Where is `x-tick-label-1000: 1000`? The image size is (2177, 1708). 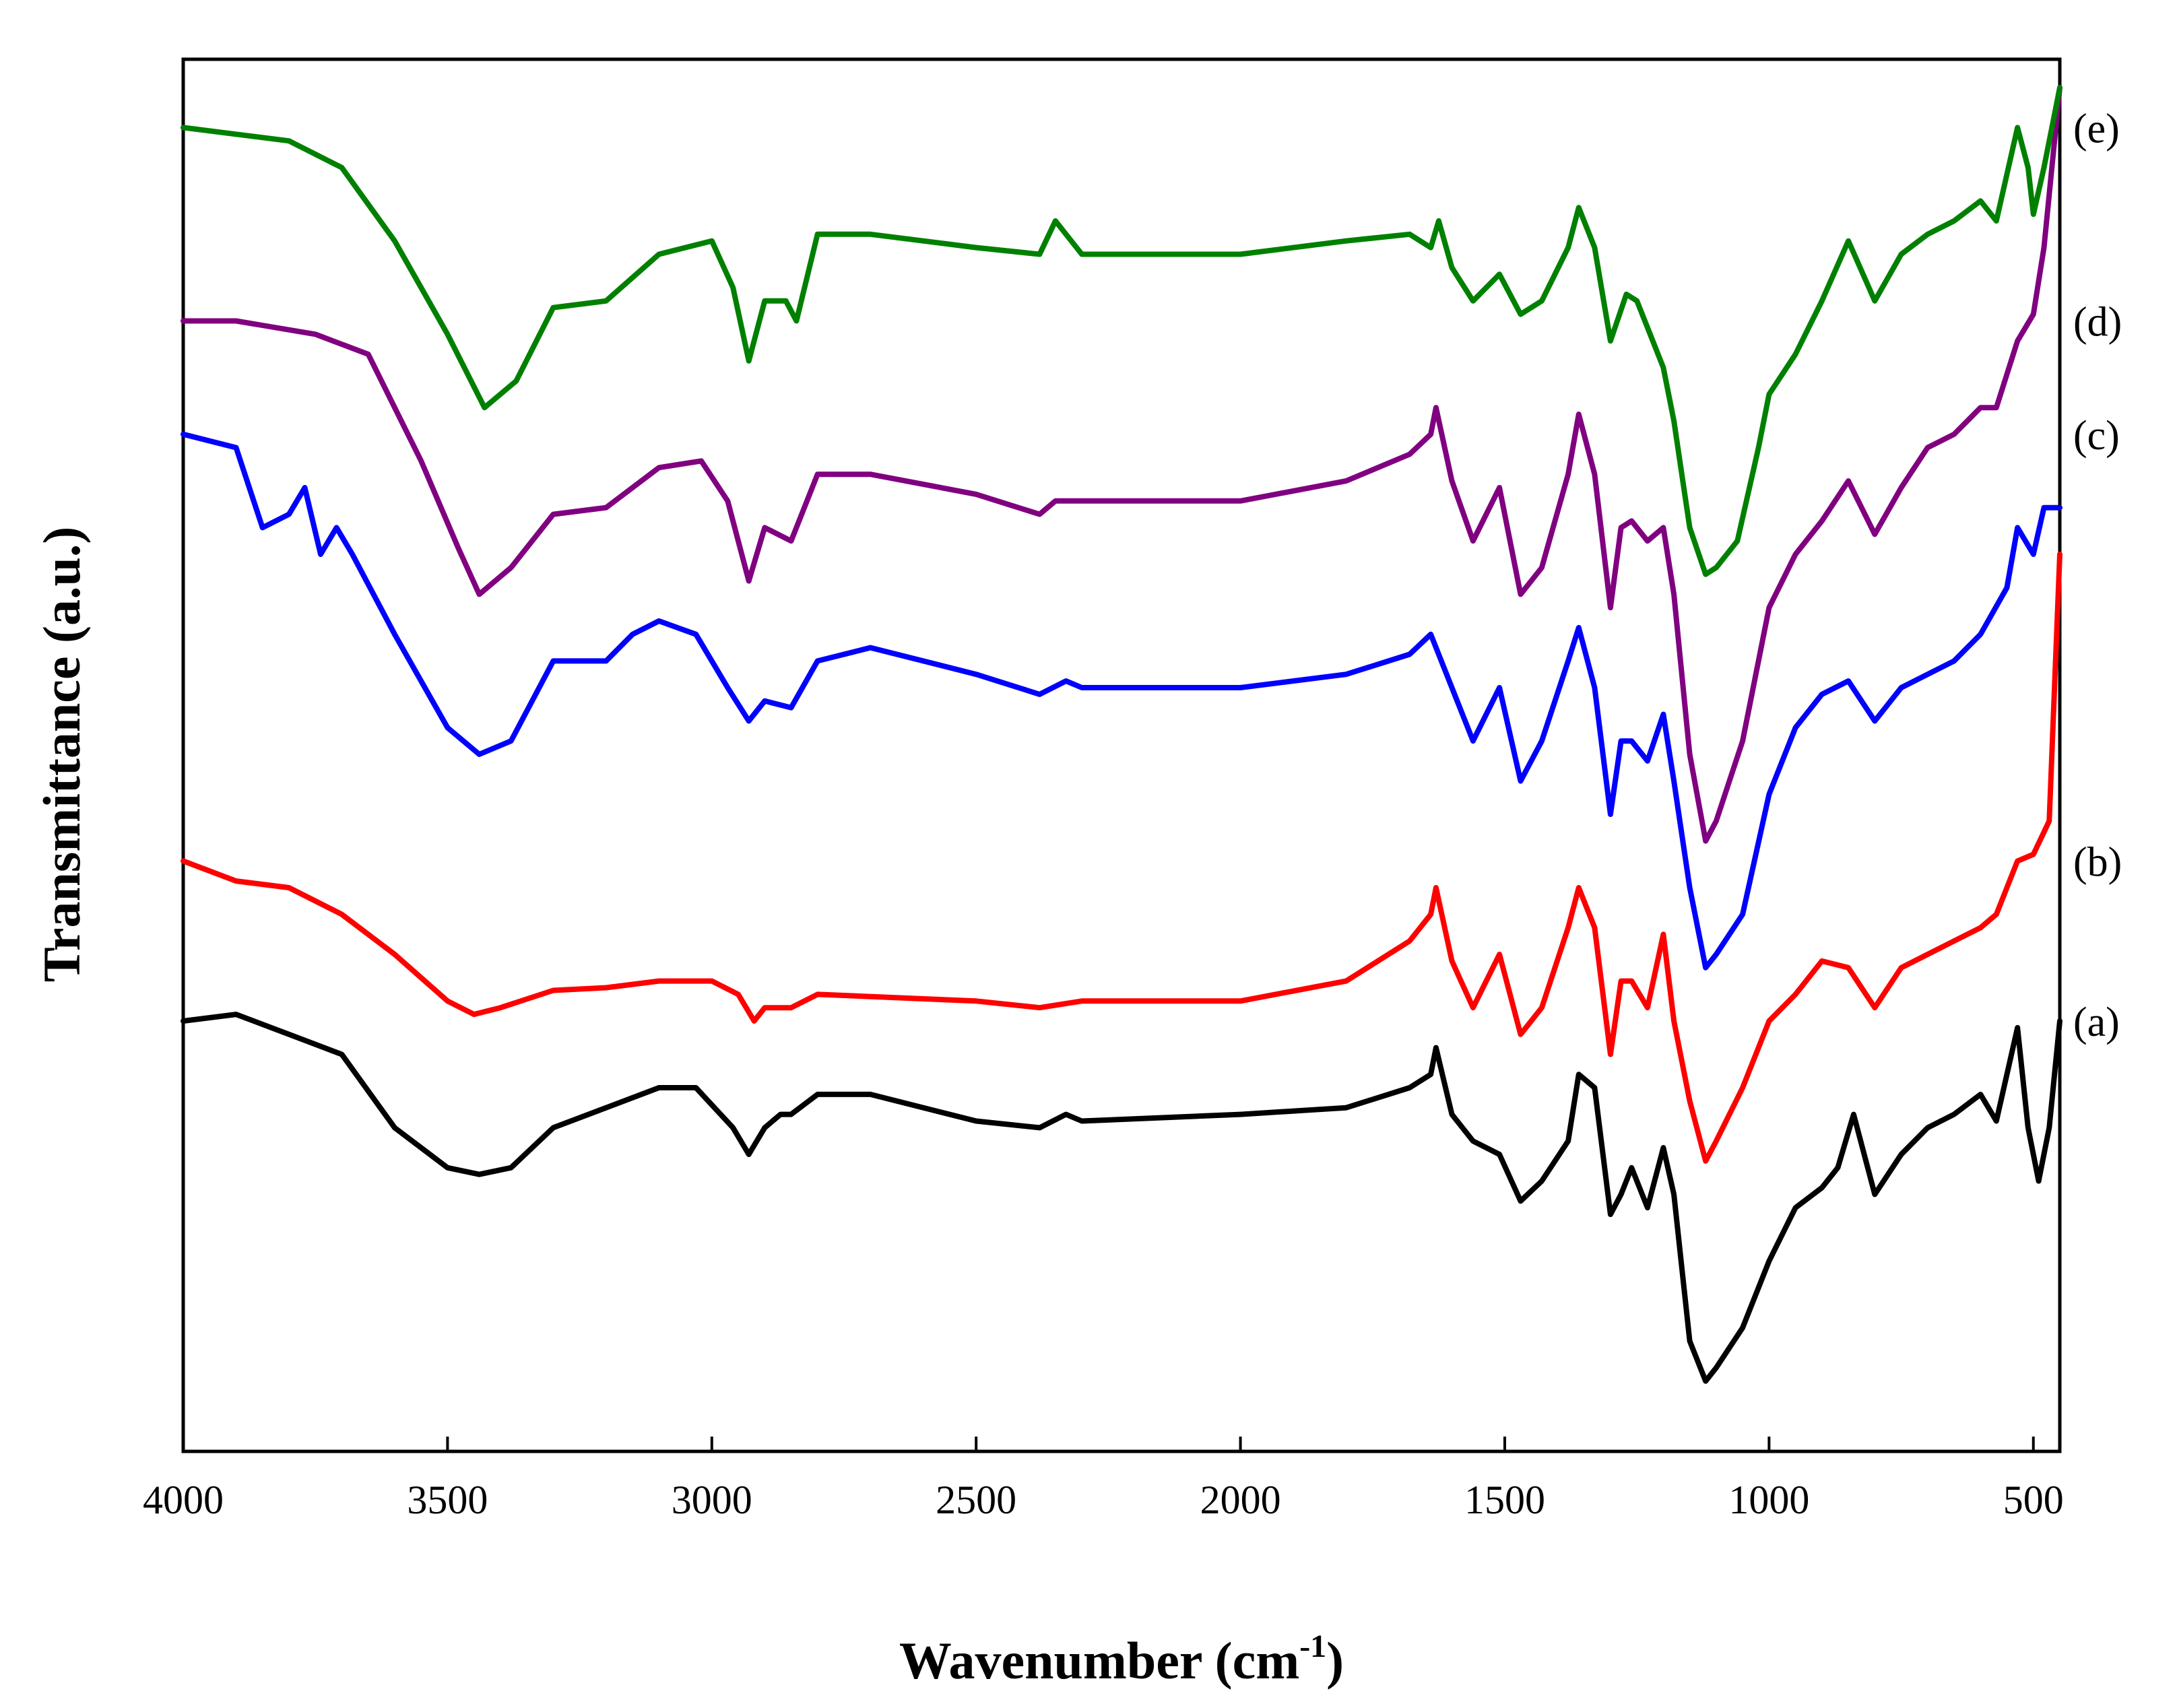
x-tick-label-1000: 1000 is located at coordinates (1768, 1500).